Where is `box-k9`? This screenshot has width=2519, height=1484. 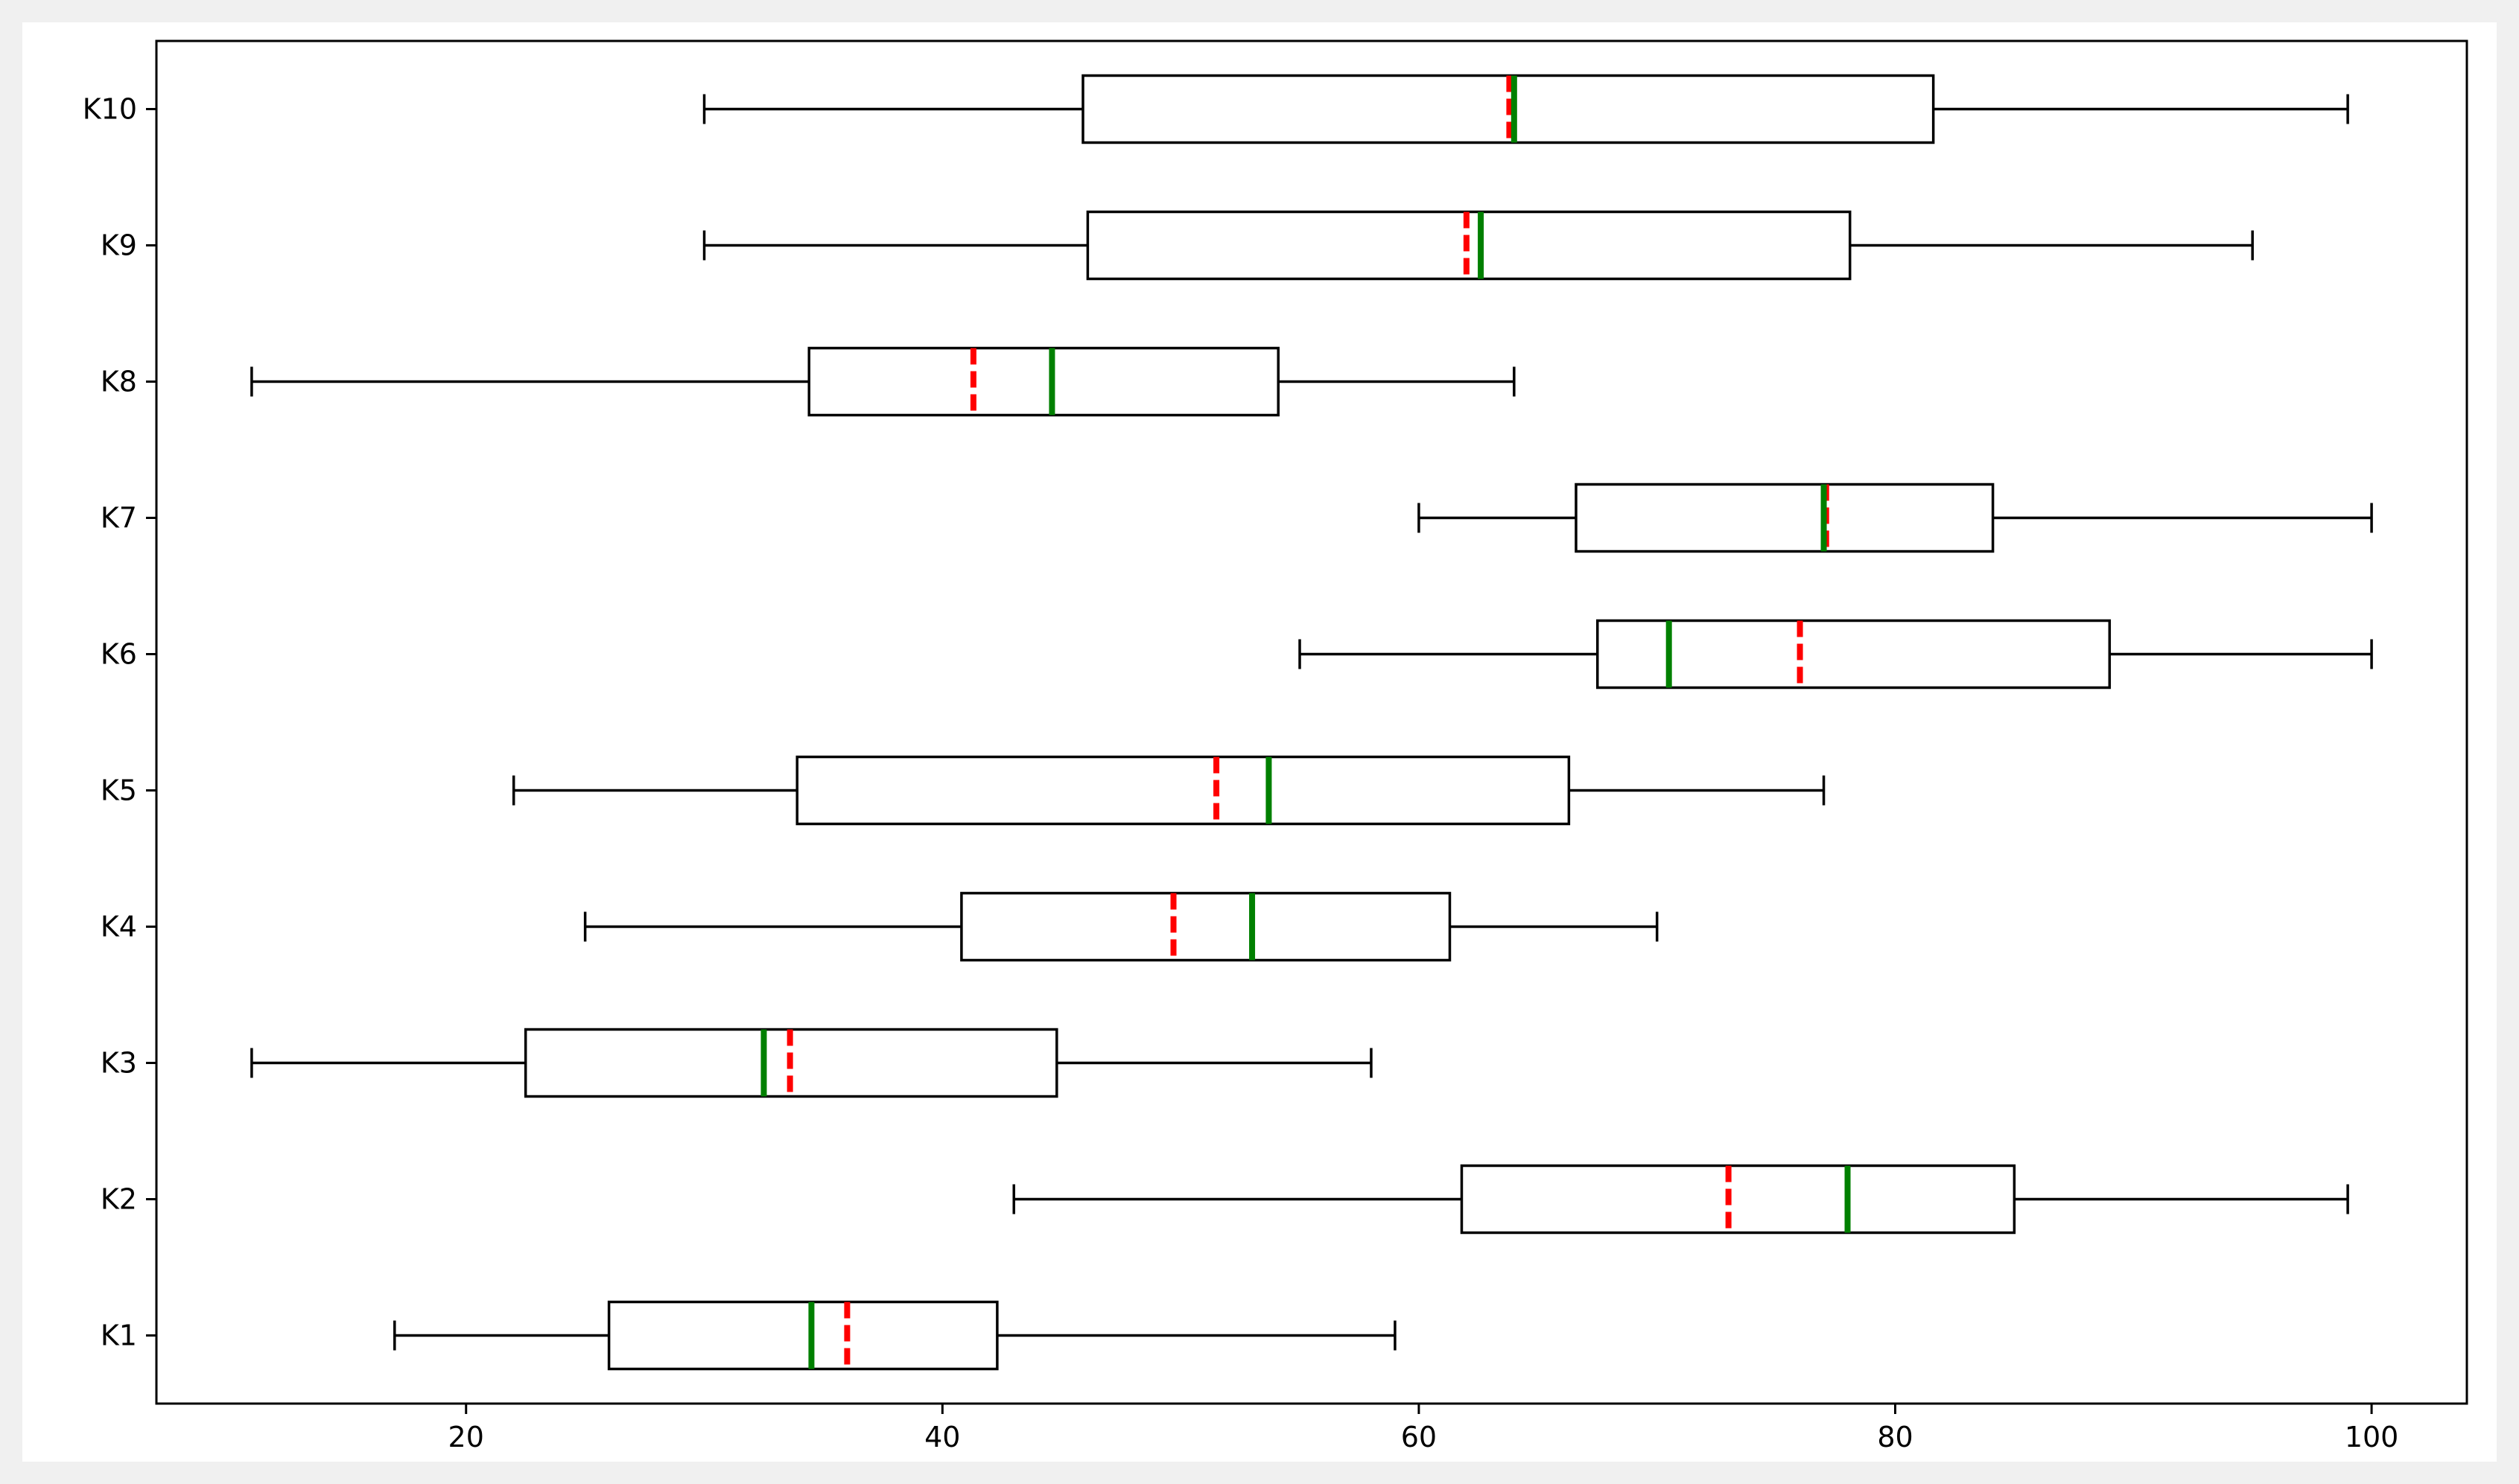 box-k9 is located at coordinates (1478, 245).